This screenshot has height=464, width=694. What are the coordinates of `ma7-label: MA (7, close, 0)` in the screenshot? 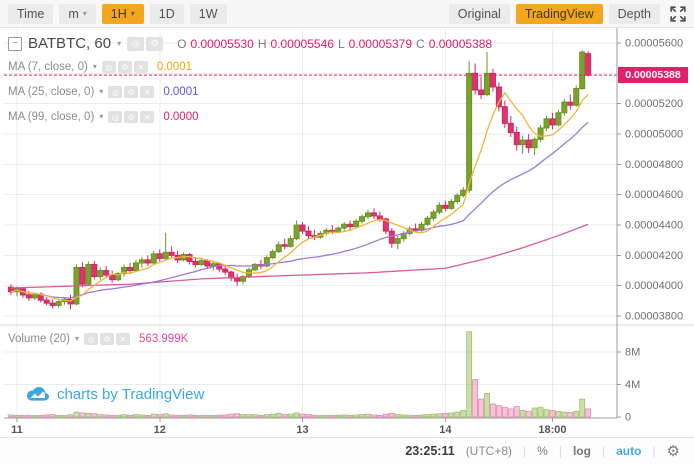 It's located at (48, 67).